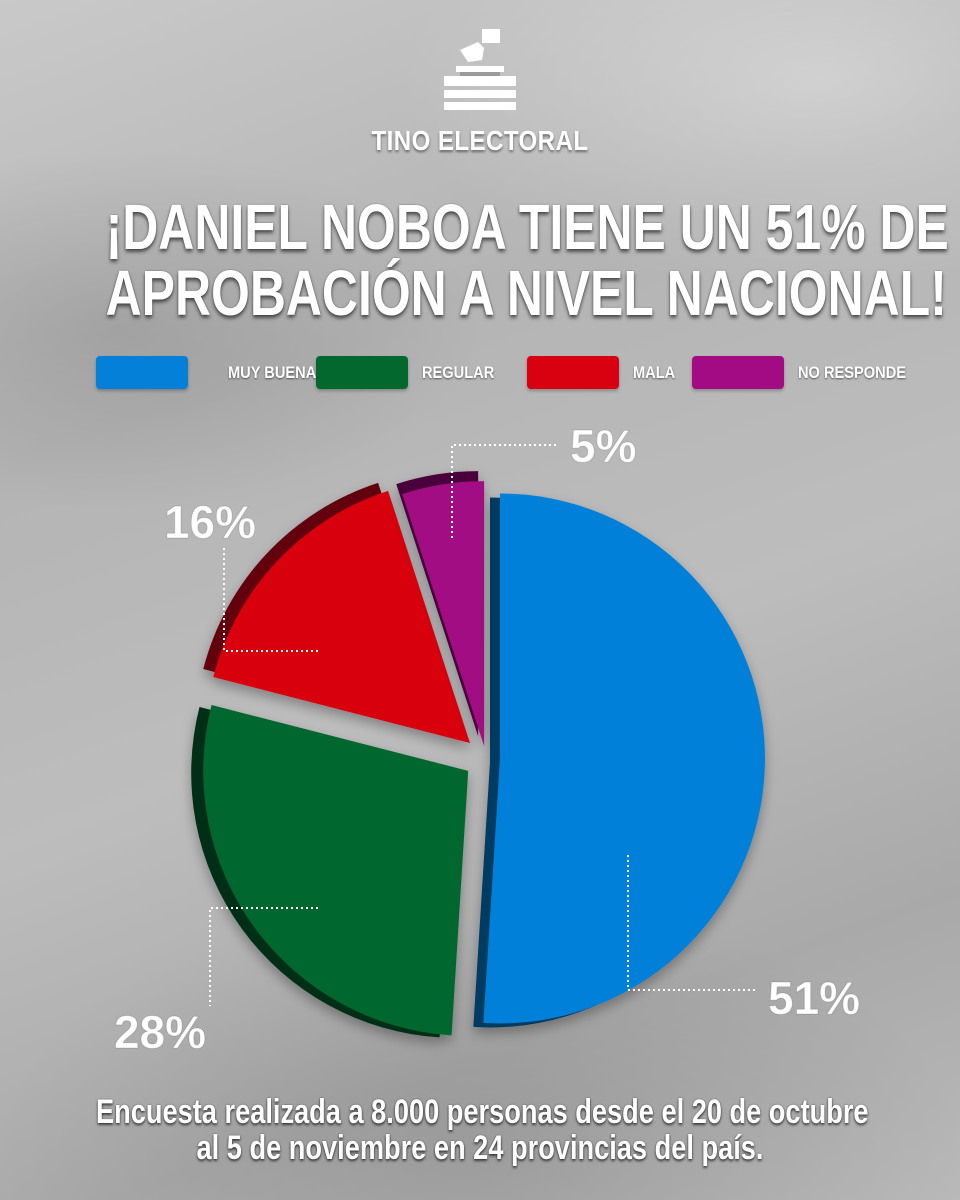 The width and height of the screenshot is (960, 1200). Describe the element at coordinates (443, 614) in the screenshot. I see `pie-slice-face-no-responde` at that location.